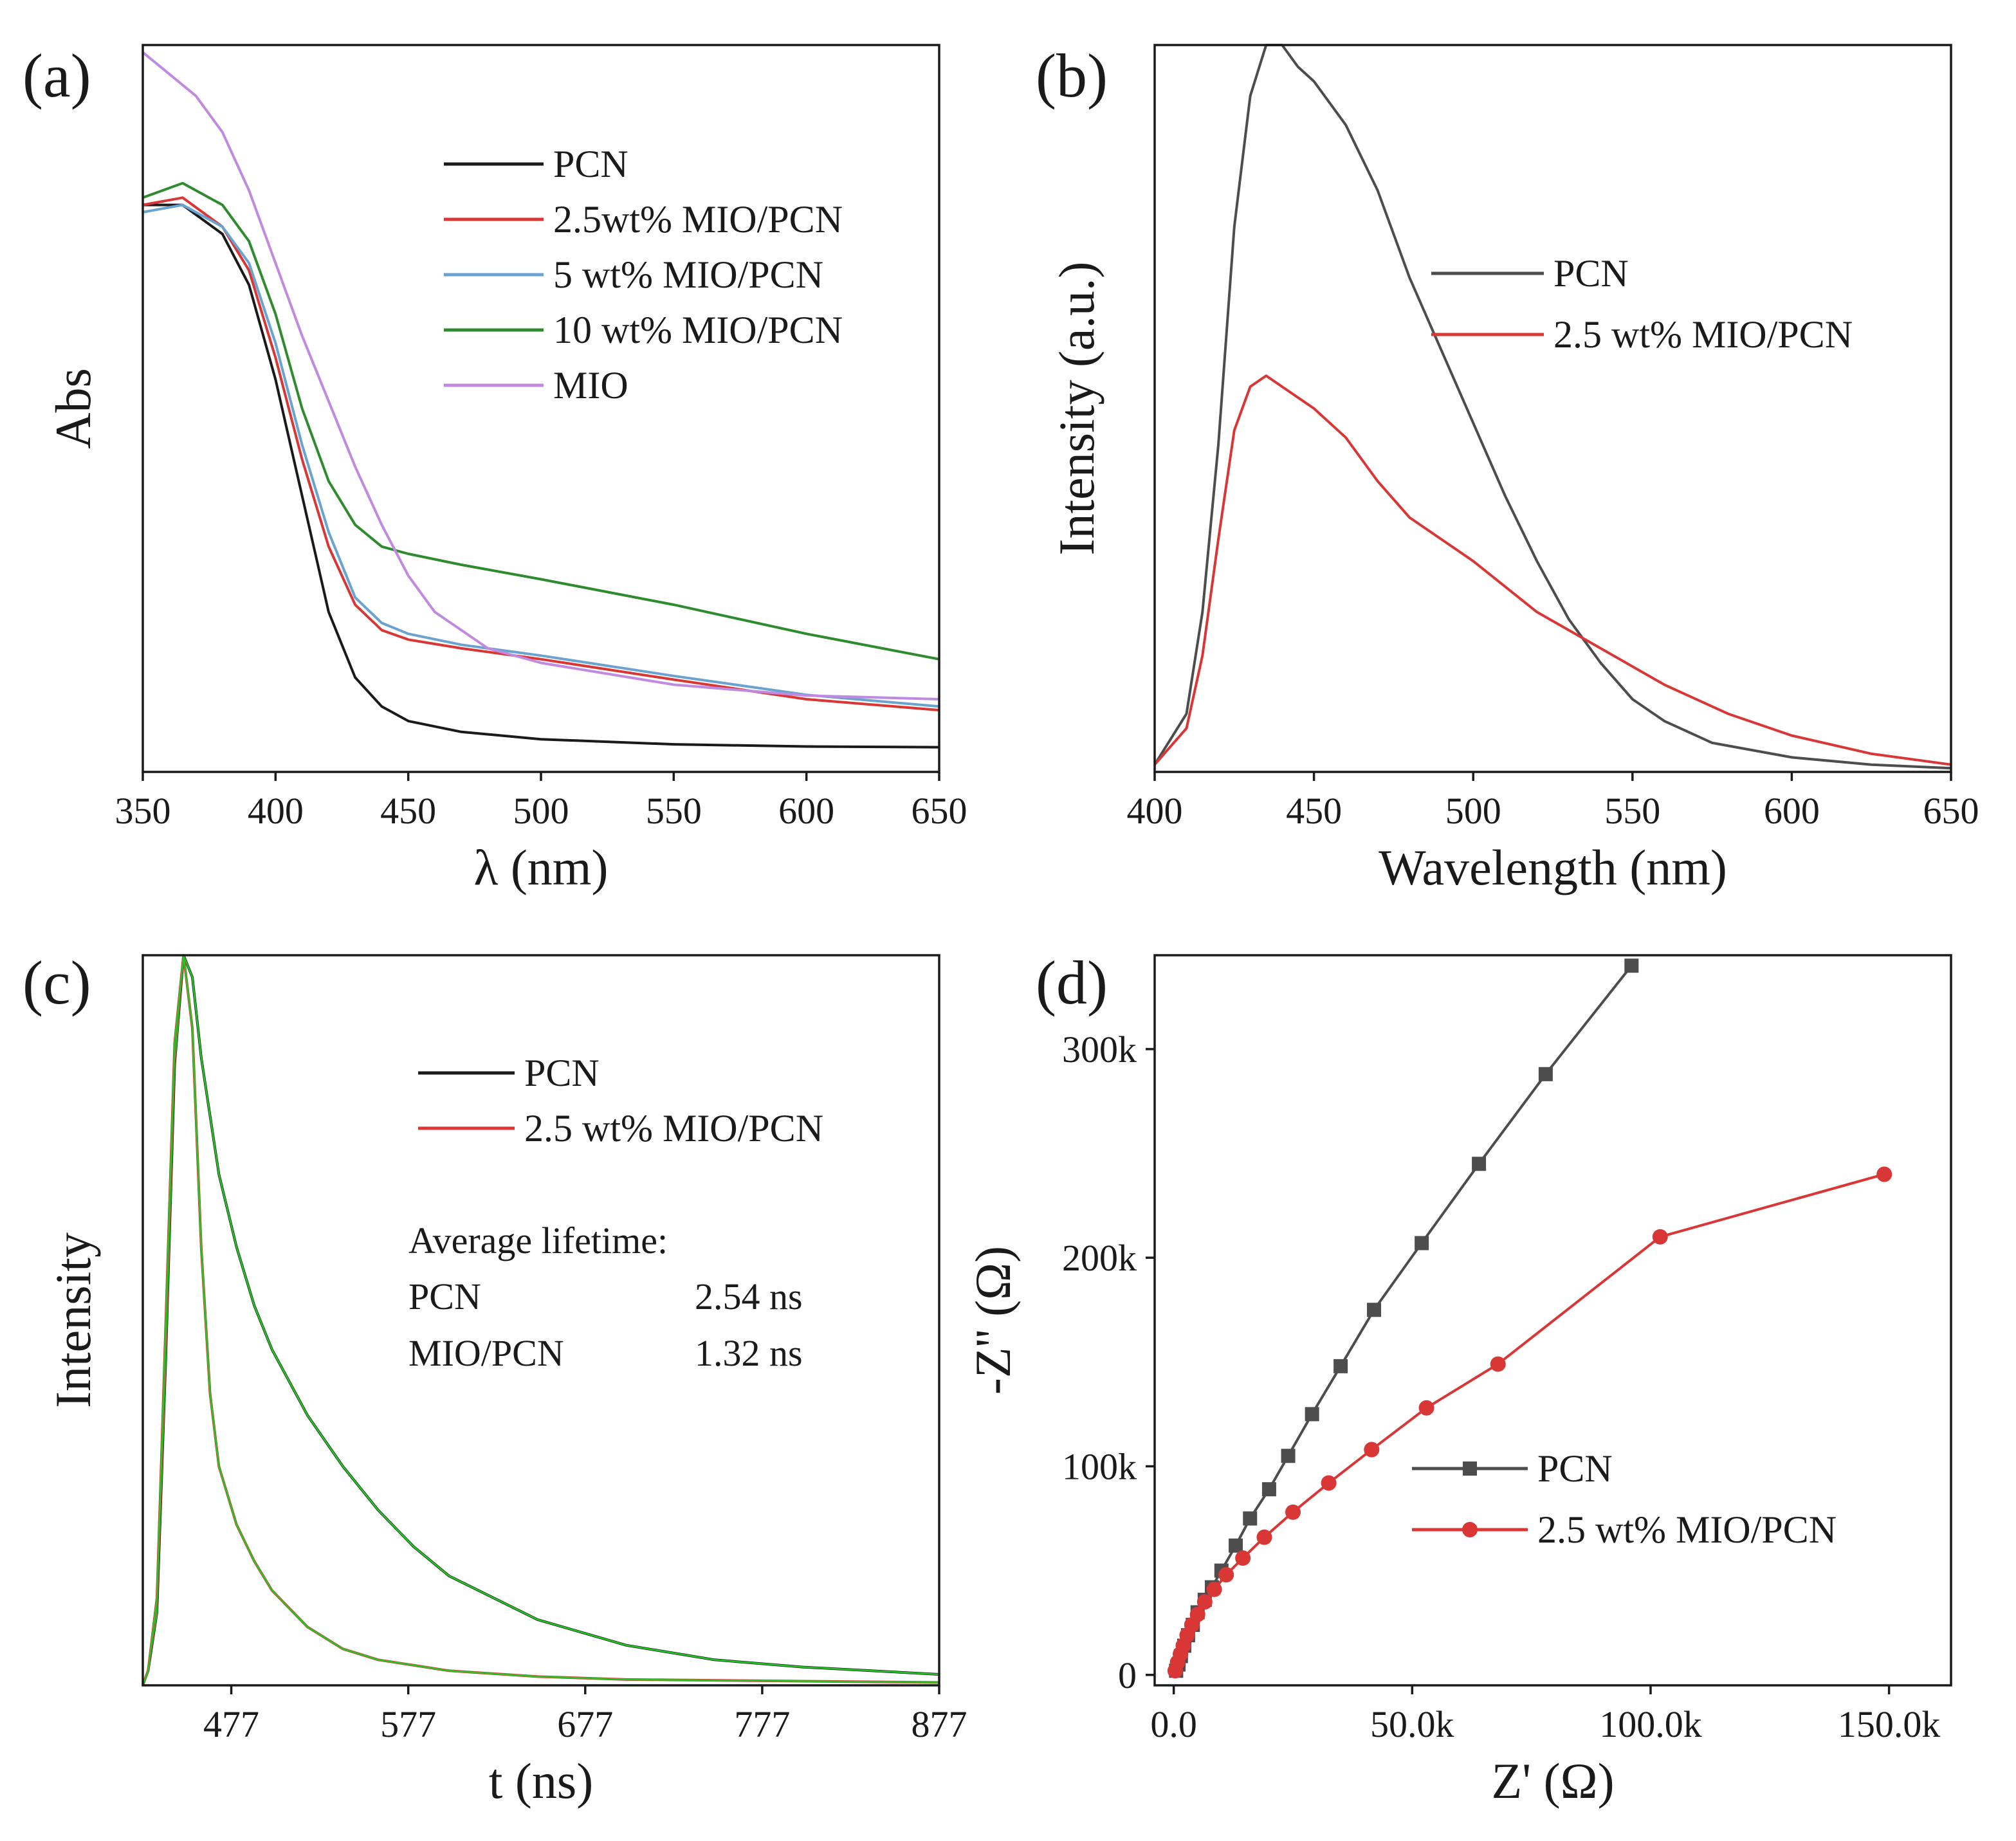 This screenshot has height=1841, width=2016. Describe the element at coordinates (1889, 1724) in the screenshot. I see `x-tick-label: 150.0k` at that location.